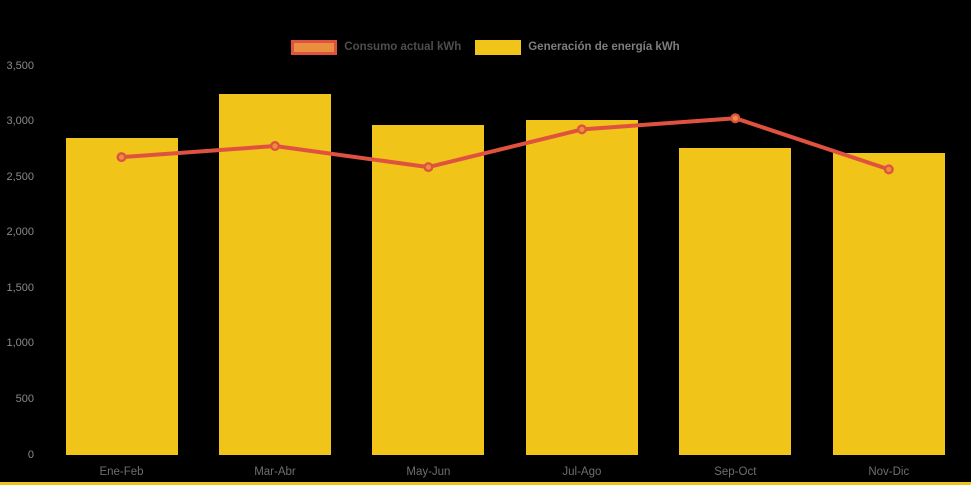  I want to click on bar-nov-dic, so click(888, 304).